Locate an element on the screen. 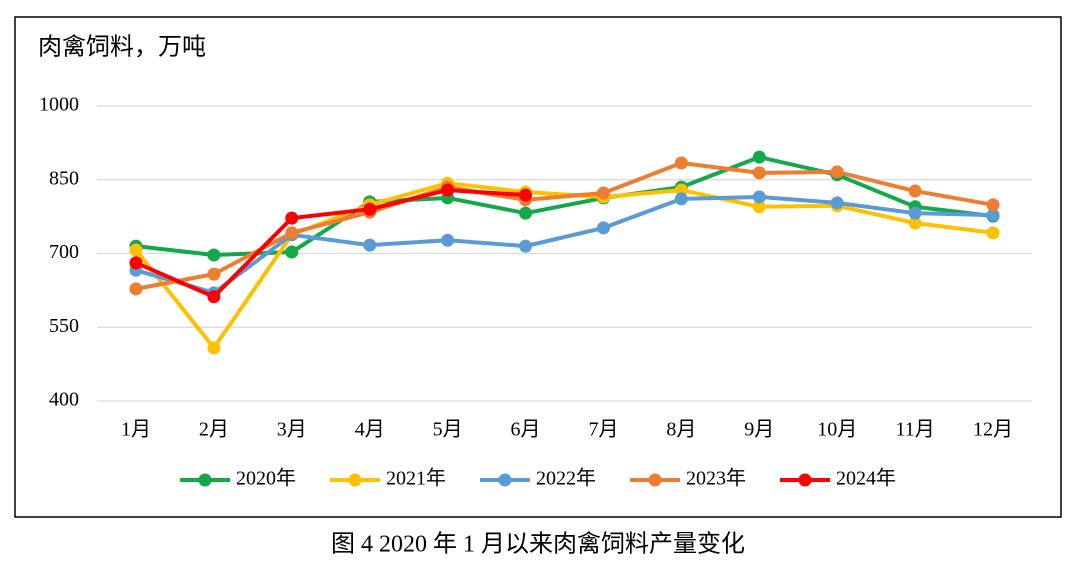  legend-label: 2022年 is located at coordinates (566, 478).